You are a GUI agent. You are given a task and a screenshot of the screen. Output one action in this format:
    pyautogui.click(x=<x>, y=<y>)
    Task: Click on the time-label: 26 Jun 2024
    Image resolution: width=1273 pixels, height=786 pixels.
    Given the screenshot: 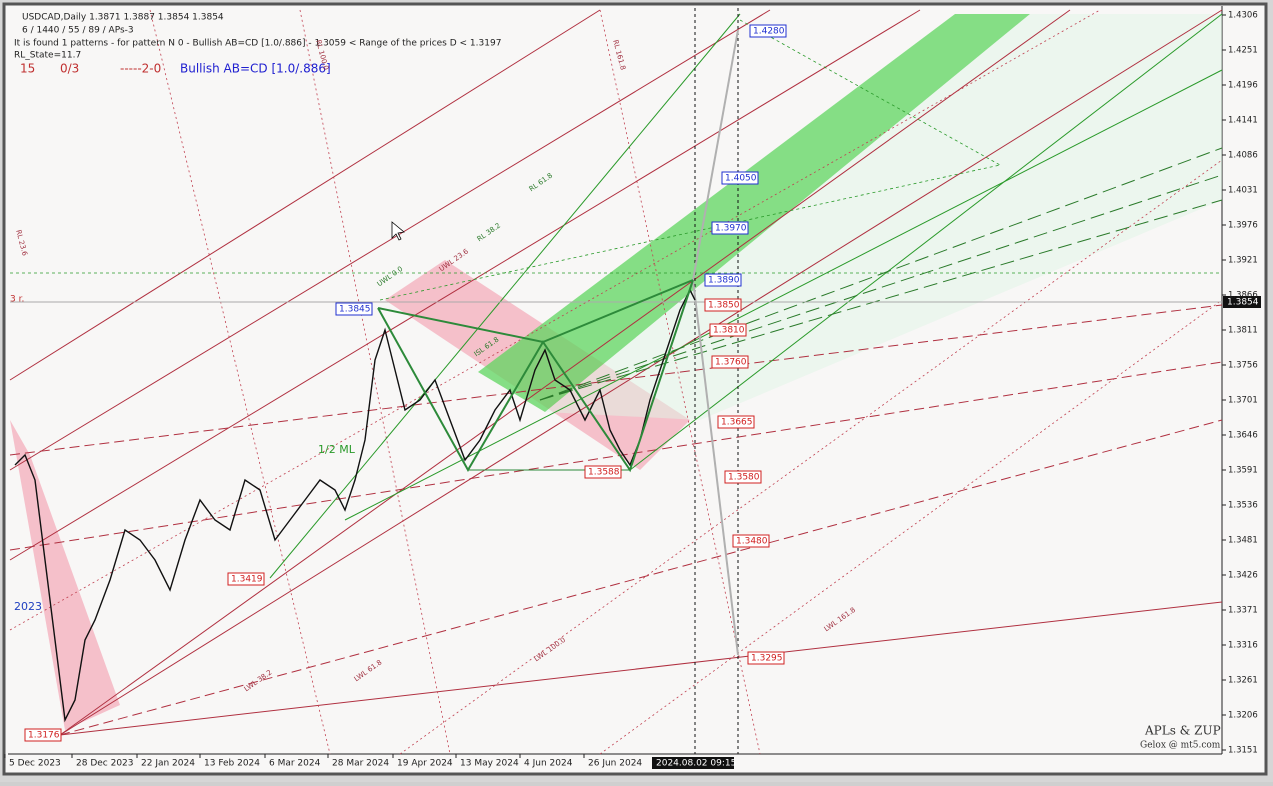 What is the action you would take?
    pyautogui.click(x=615, y=764)
    